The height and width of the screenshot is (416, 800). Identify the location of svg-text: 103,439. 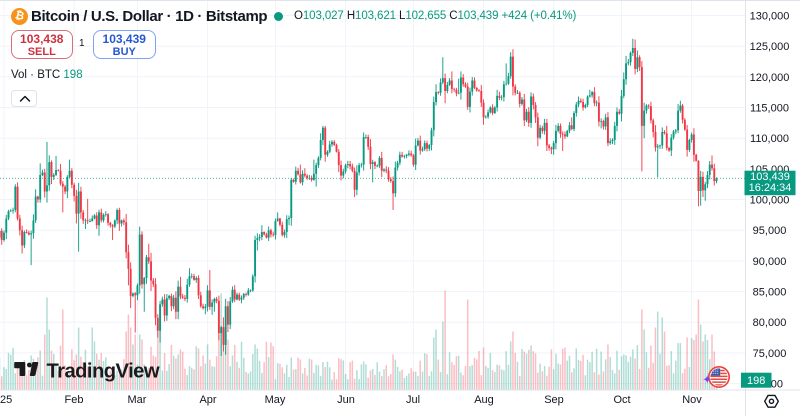
(770, 177).